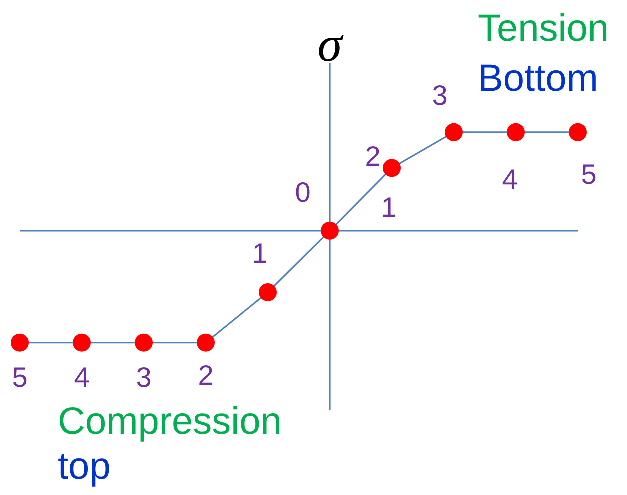 This screenshot has width=627, height=495. What do you see at coordinates (170, 422) in the screenshot?
I see `text: Compression` at bounding box center [170, 422].